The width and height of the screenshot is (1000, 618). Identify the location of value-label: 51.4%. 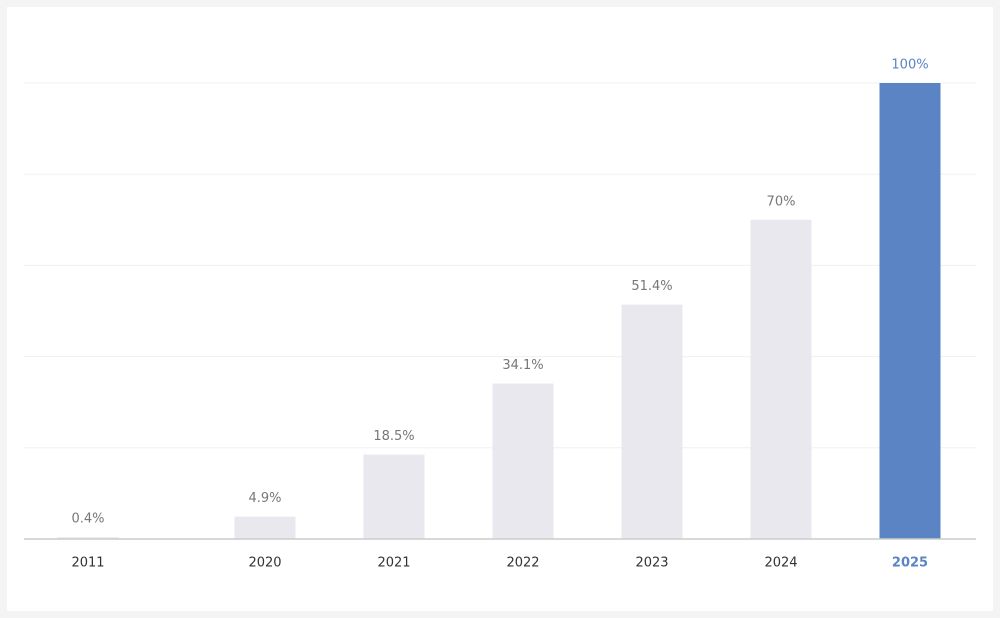
(651, 286).